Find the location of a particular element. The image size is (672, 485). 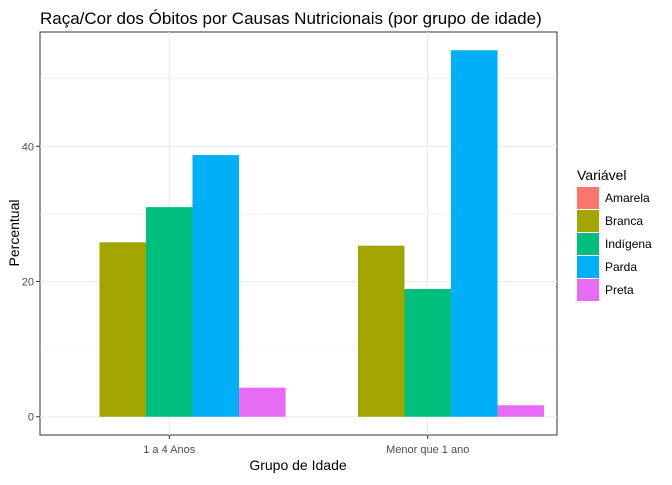

x-axis-title: Grupo de Idade is located at coordinates (298, 465).